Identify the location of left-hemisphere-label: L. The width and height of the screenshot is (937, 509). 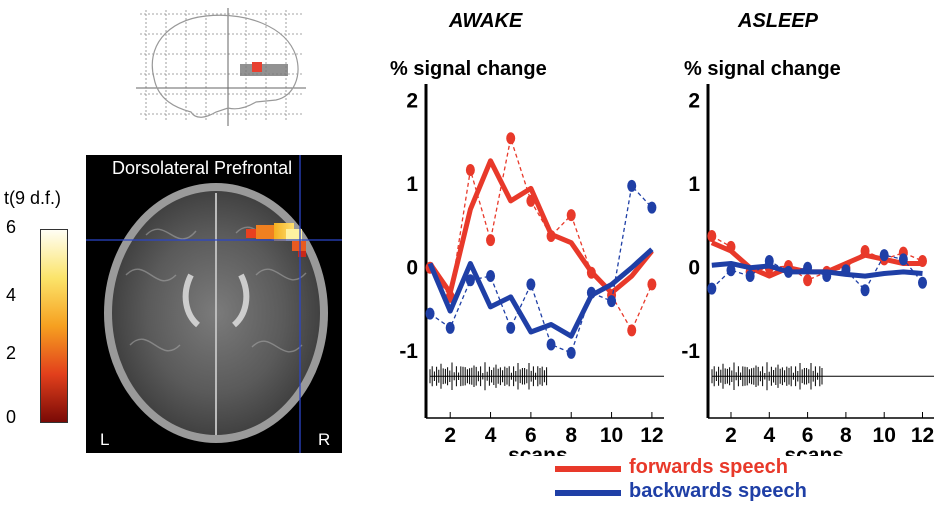
(105, 439).